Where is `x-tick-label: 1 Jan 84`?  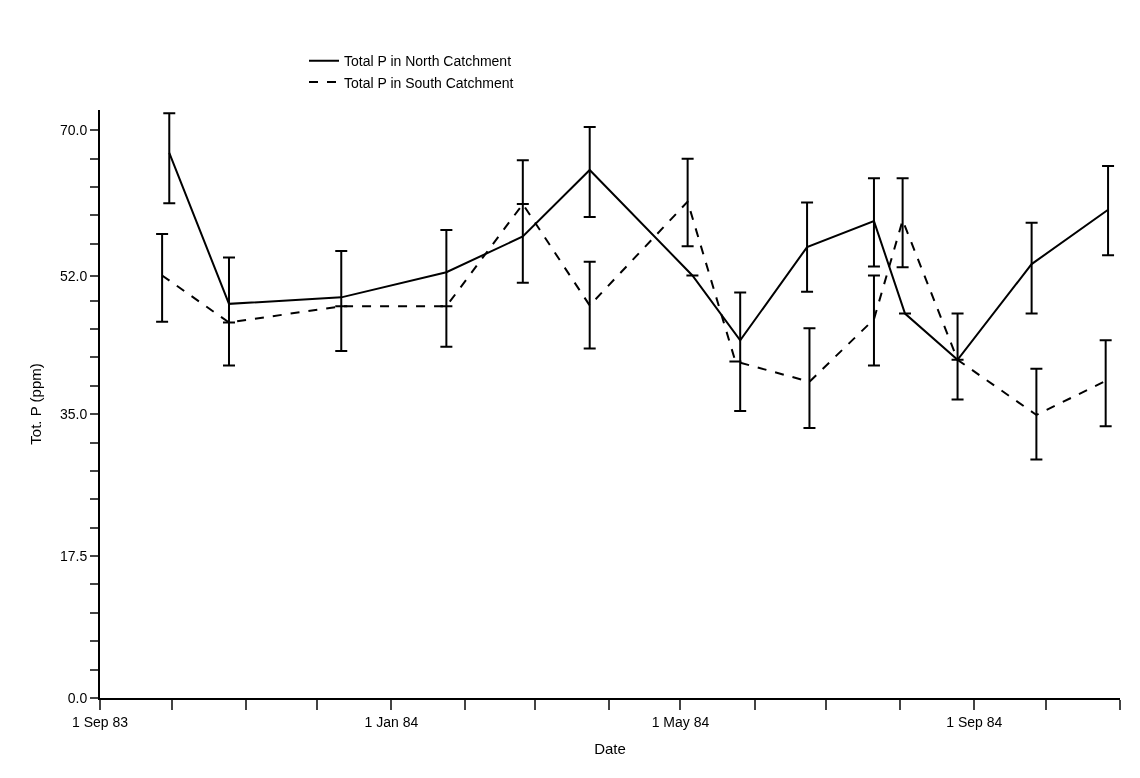
x-tick-label: 1 Jan 84 is located at coordinates (391, 721).